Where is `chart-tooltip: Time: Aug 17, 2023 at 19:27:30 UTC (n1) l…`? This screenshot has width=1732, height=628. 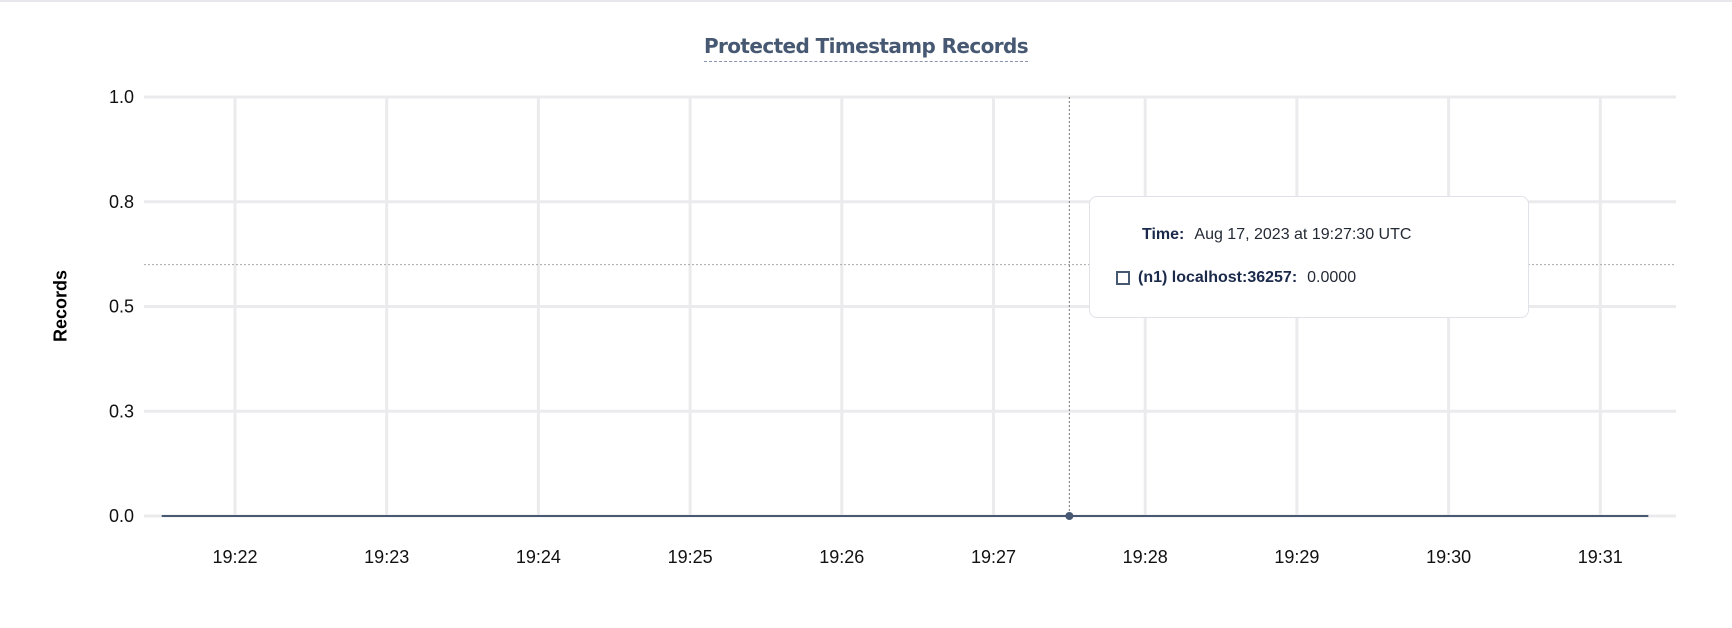 chart-tooltip: Time: Aug 17, 2023 at 19:27:30 UTC (n1) l… is located at coordinates (1309, 257).